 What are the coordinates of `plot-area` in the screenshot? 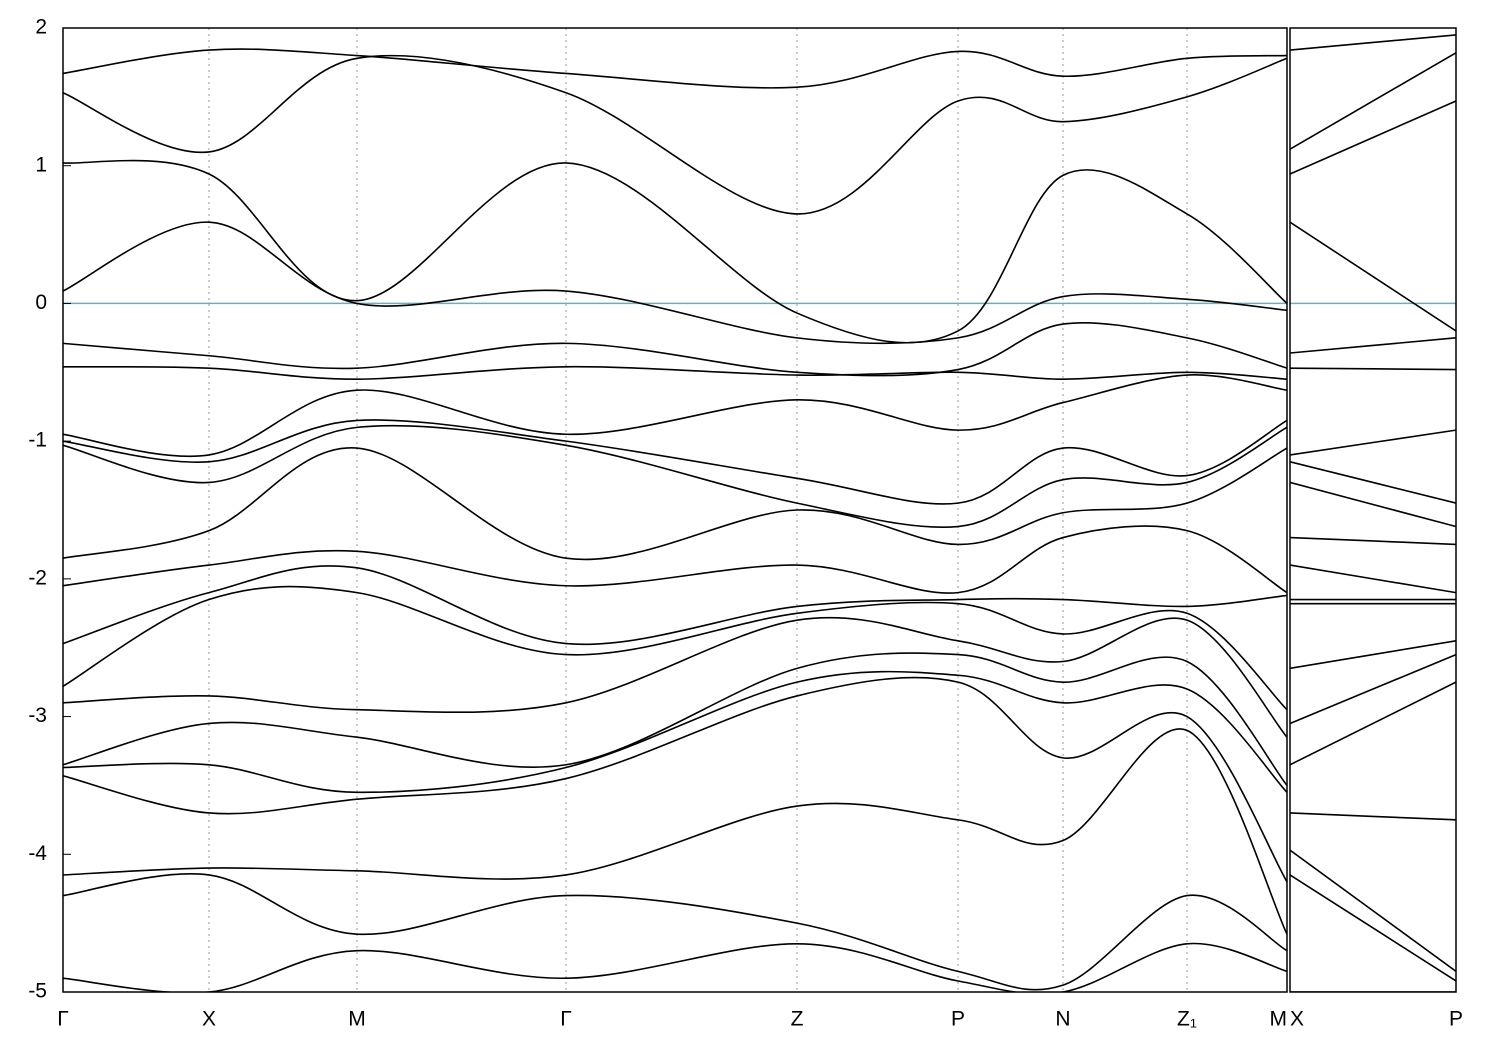 It's located at (1373, 510).